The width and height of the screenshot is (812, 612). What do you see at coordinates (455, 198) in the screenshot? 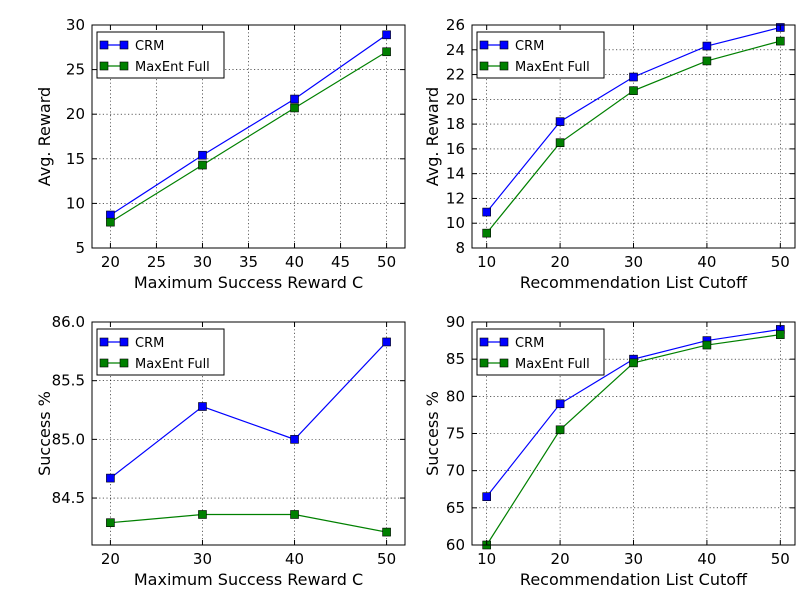
I see `y-tick-label: 12` at bounding box center [455, 198].